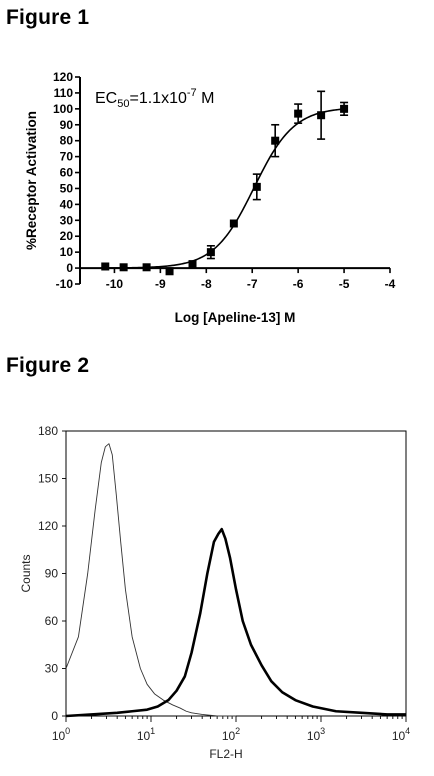 The image size is (434, 776). Describe the element at coordinates (48, 365) in the screenshot. I see `figure-2-title: Figure 2` at that location.